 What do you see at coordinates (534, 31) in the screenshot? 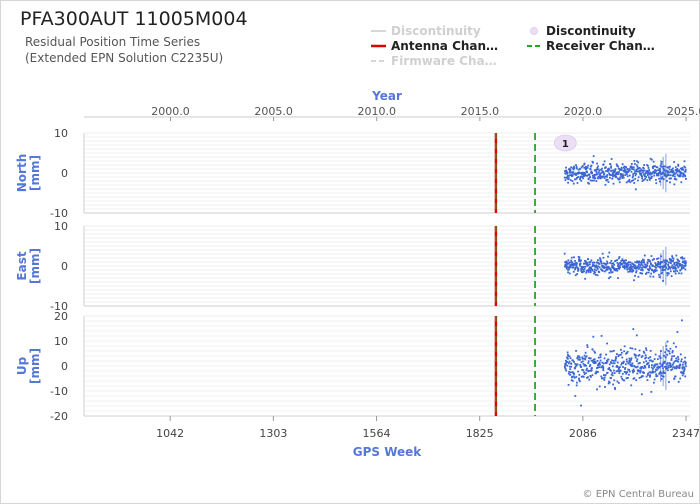
I see `legend-symbol-discontinuity-dot` at bounding box center [534, 31].